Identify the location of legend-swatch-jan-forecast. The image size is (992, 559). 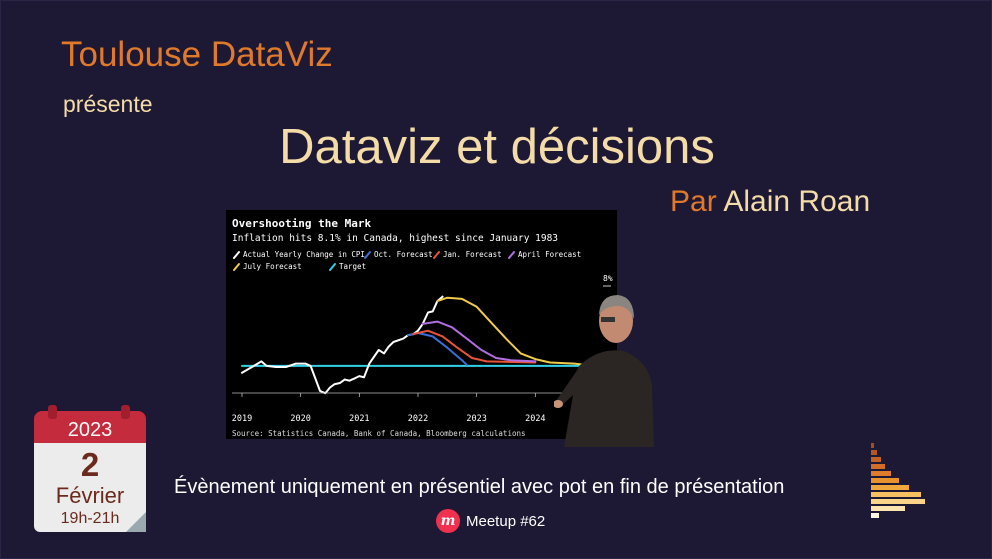
(436, 255).